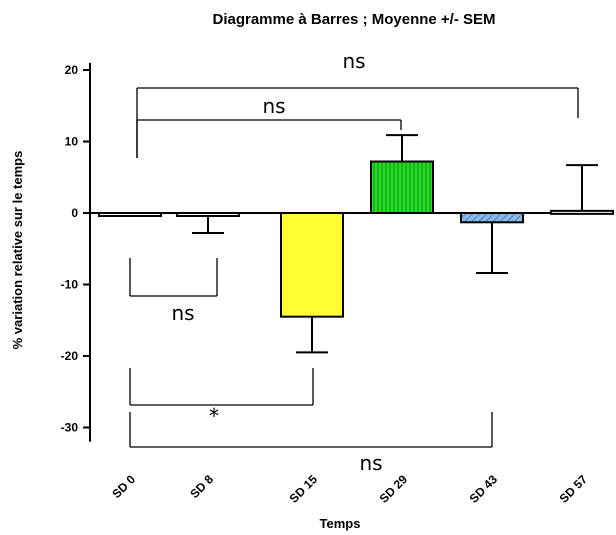  I want to click on y-tick-label: -20, so click(70, 356).